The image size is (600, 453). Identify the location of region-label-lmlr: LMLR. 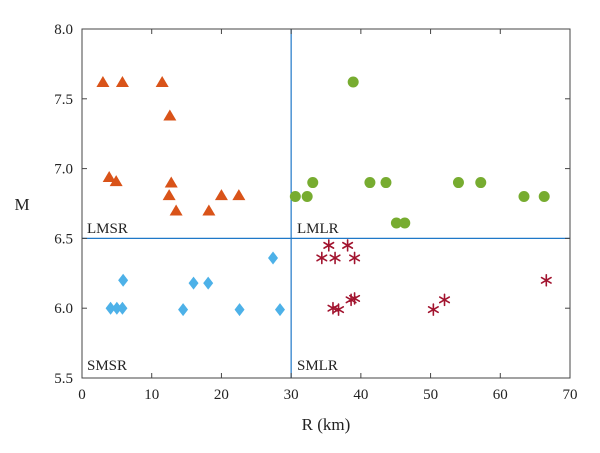
(318, 229).